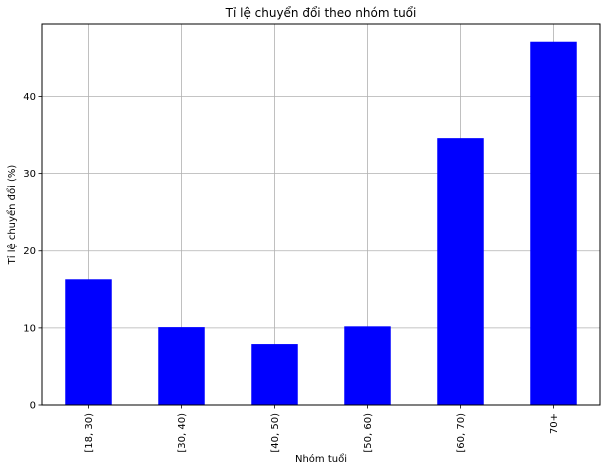 The image size is (607, 472). I want to click on x-tick-label: 70+, so click(554, 423).